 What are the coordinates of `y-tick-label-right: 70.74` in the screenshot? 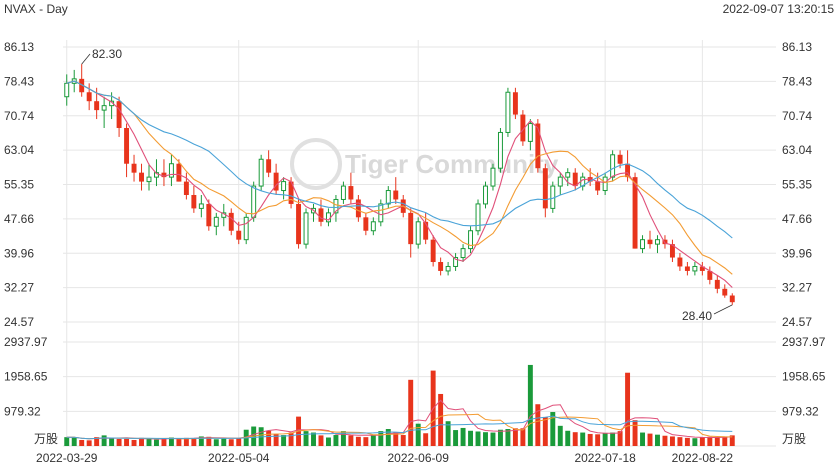 It's located at (797, 116).